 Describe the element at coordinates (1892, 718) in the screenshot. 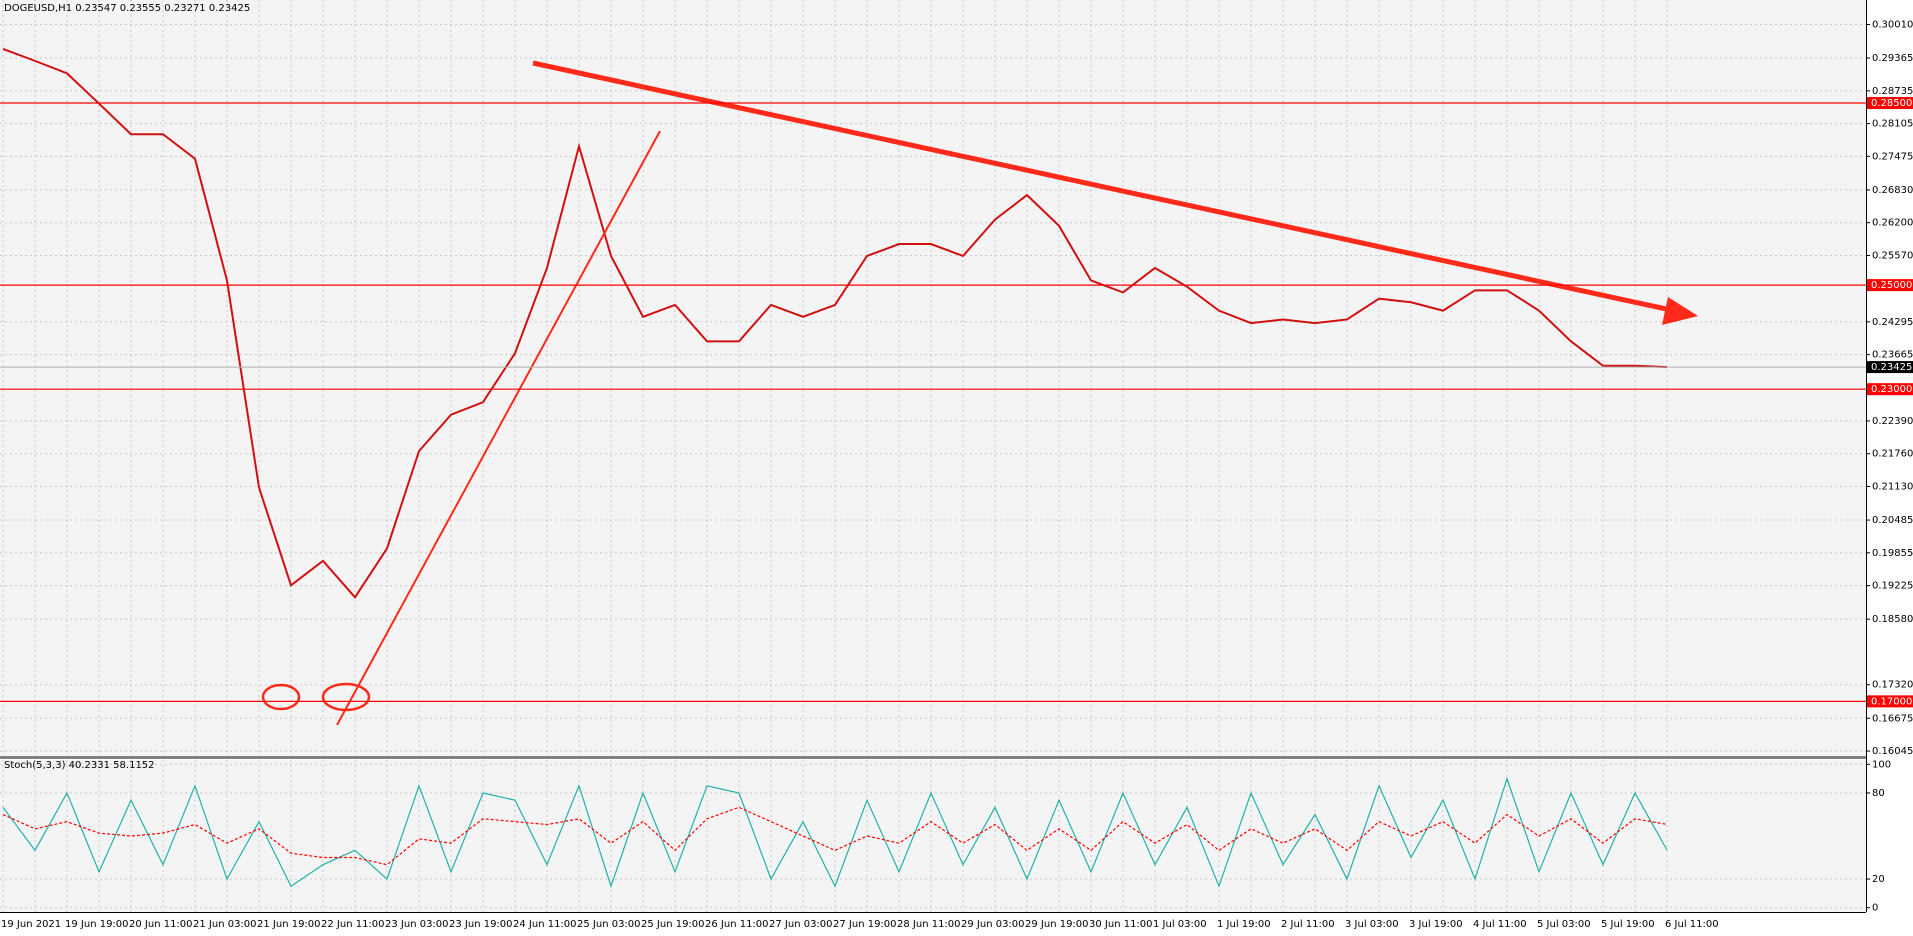

I see `y-tick-label: 0.16675` at that location.